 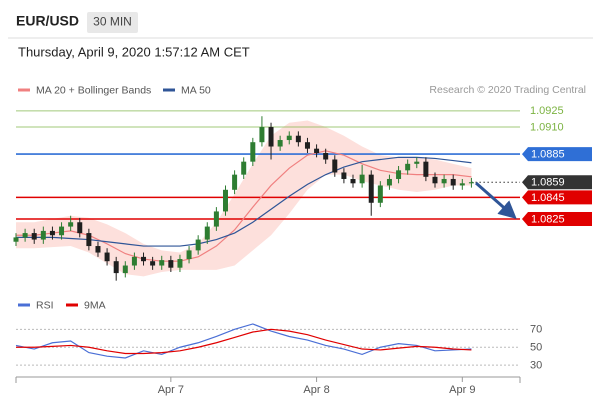 What do you see at coordinates (496, 200) in the screenshot?
I see `forecast-arrow` at bounding box center [496, 200].